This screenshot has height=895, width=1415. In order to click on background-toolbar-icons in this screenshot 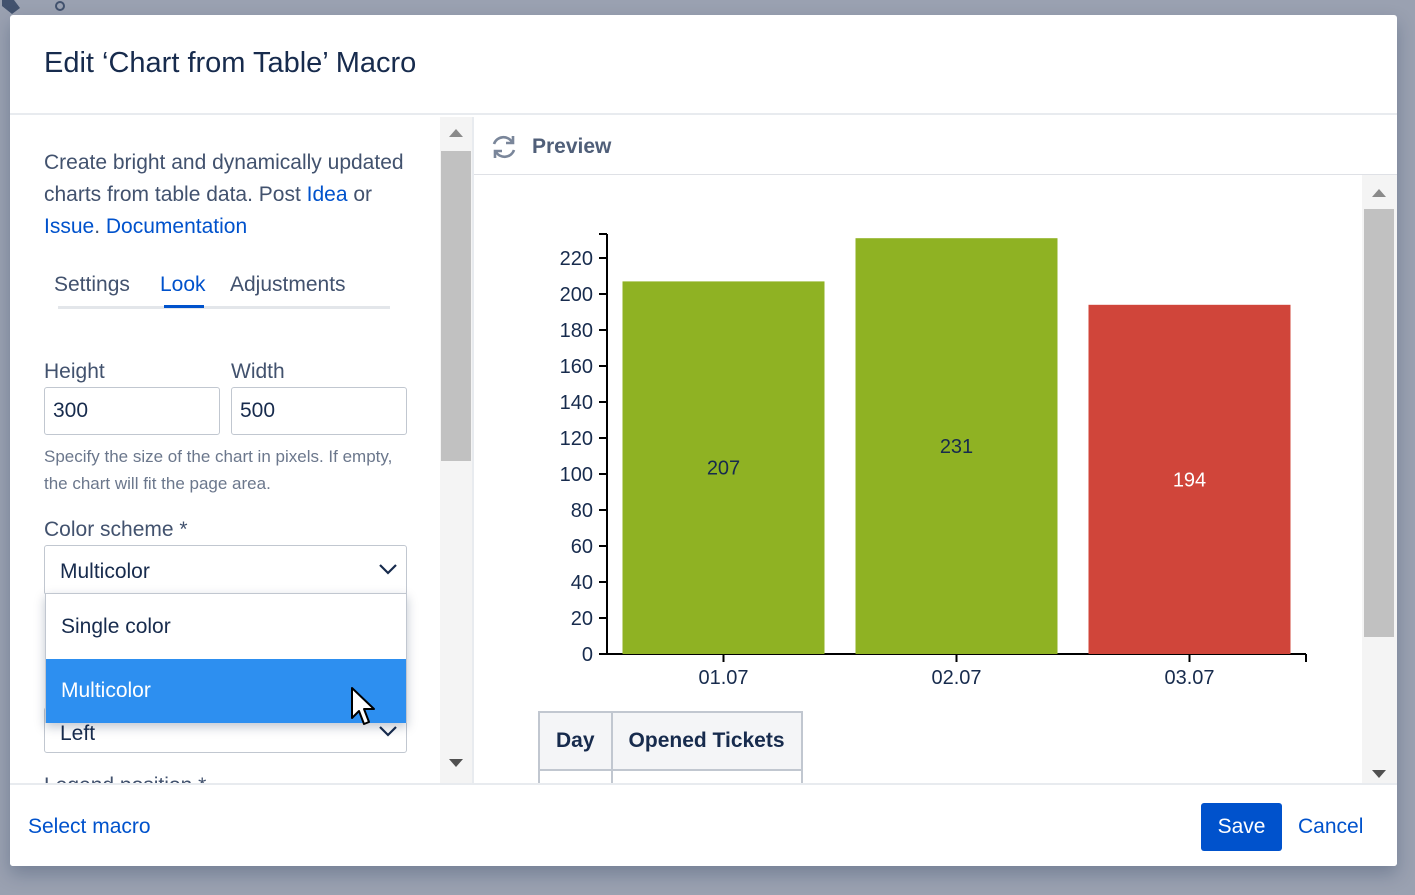, I will do `click(33, 7)`.